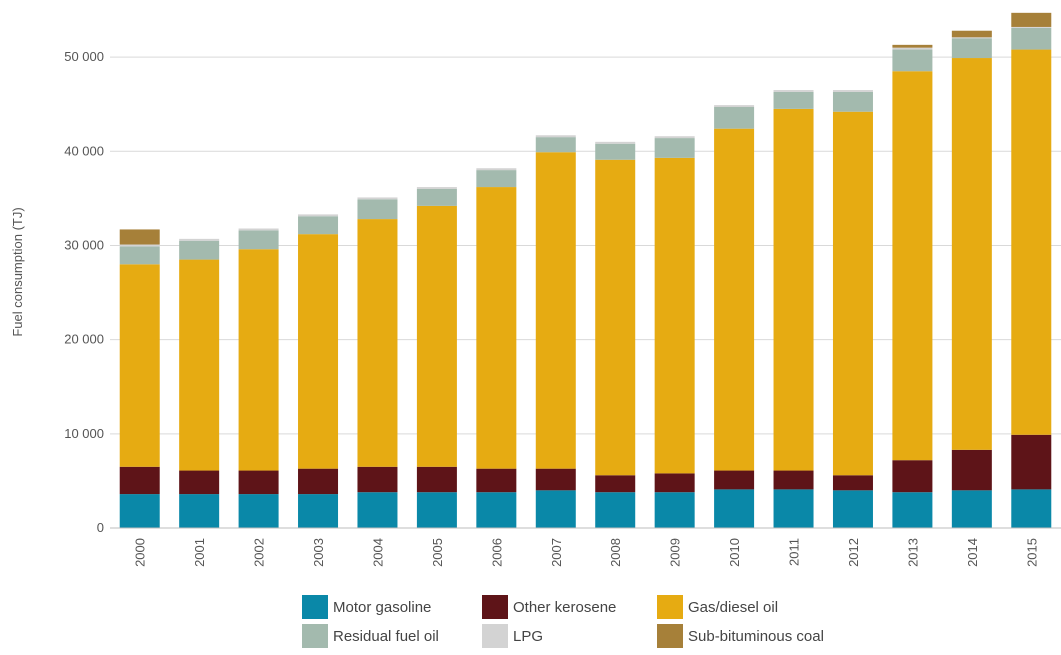  What do you see at coordinates (496, 552) in the screenshot?
I see `x-tick-label: 2006` at bounding box center [496, 552].